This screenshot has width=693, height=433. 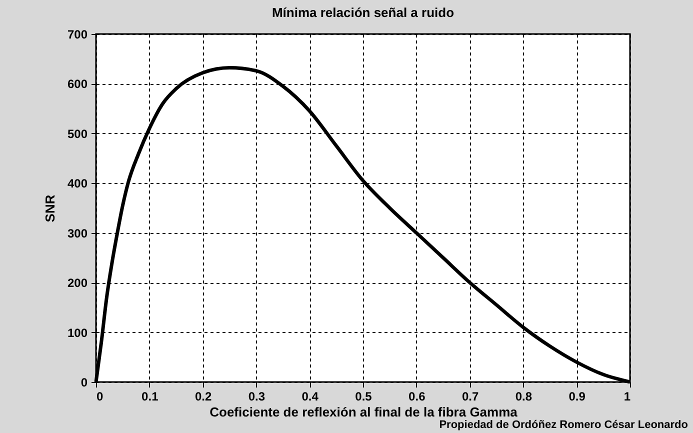 I want to click on y-tick-label: 700, so click(x=77, y=35).